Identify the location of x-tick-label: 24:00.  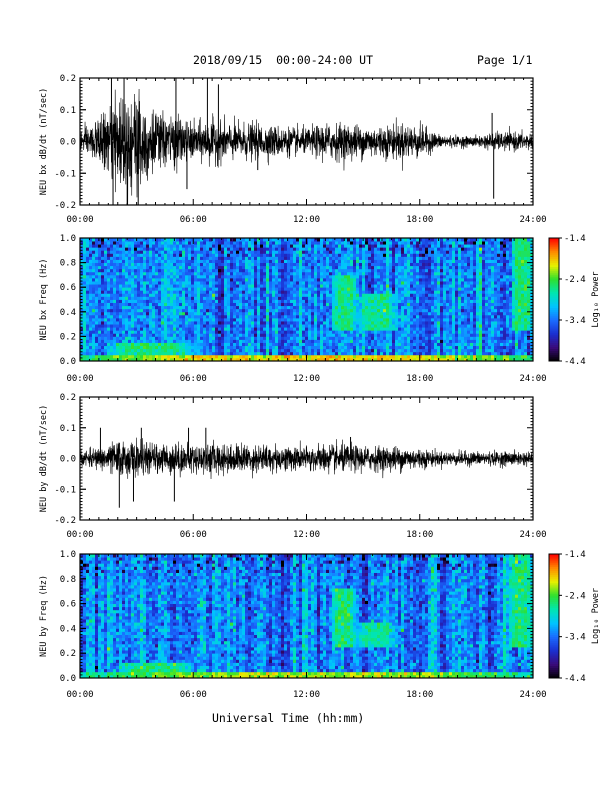
(532, 220).